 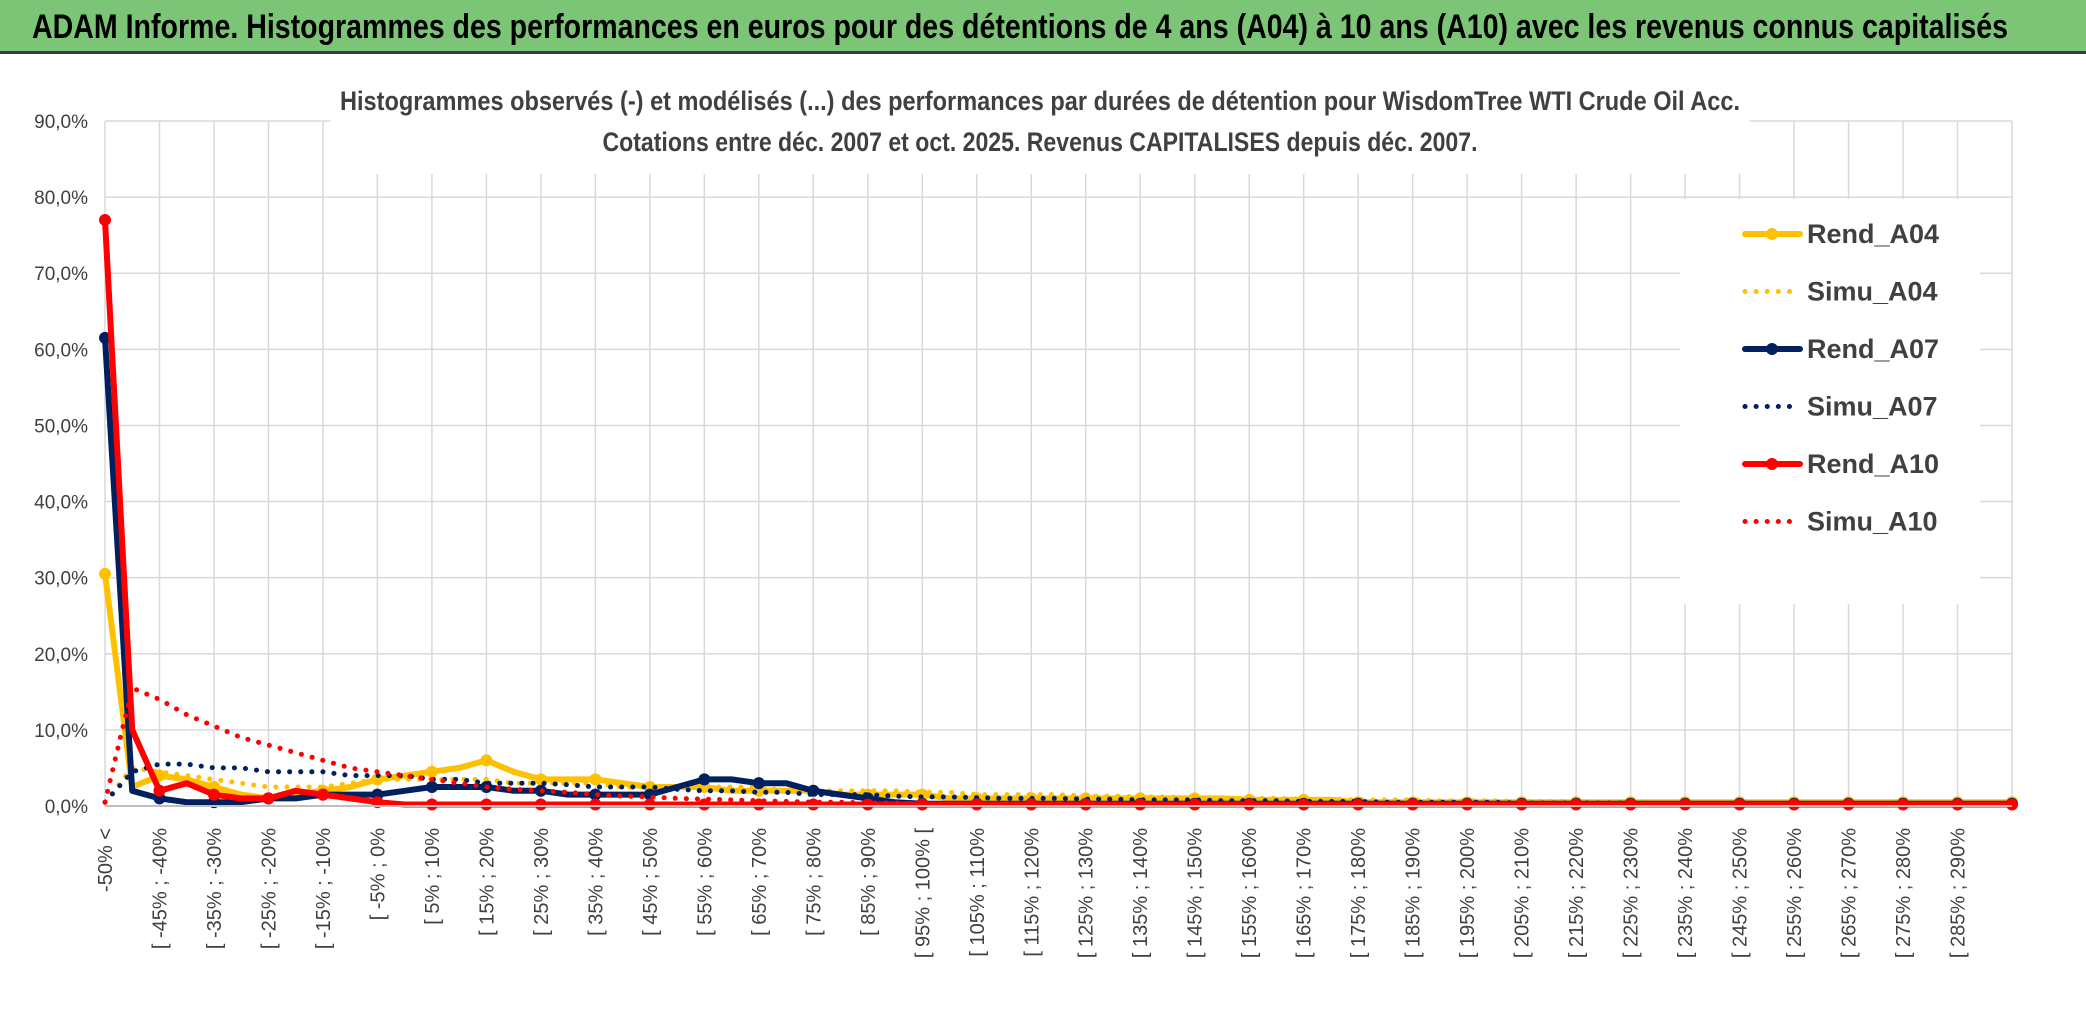 What do you see at coordinates (487, 882) in the screenshot?
I see `x-tick-label: [ 15% ; 20%` at bounding box center [487, 882].